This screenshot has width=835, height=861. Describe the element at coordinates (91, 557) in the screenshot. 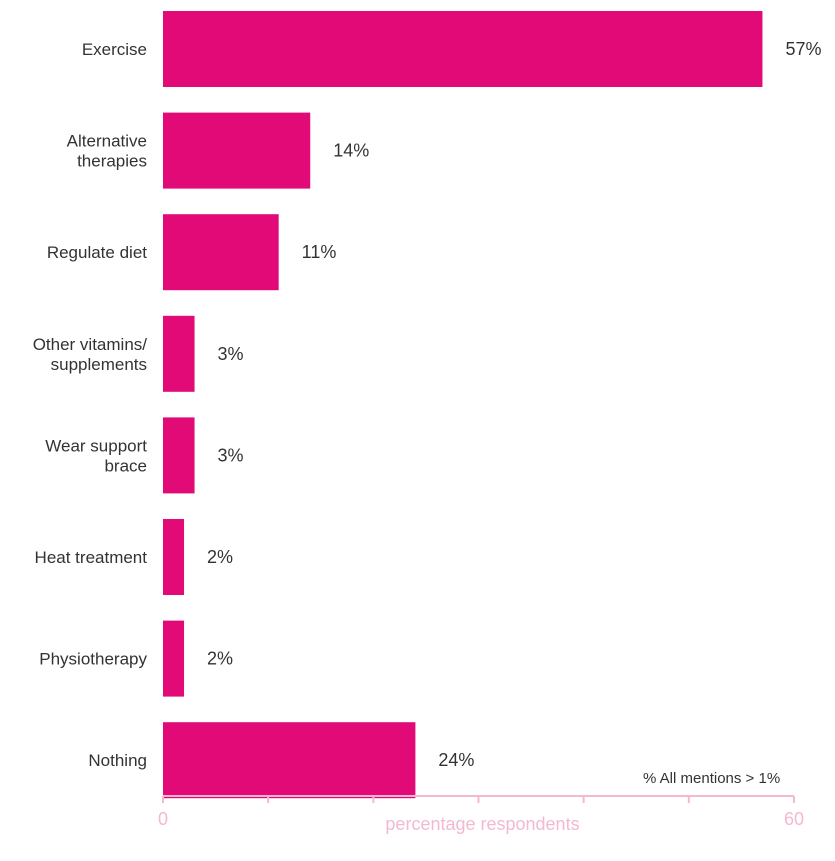

I see `category-label: Heat treatment` at that location.